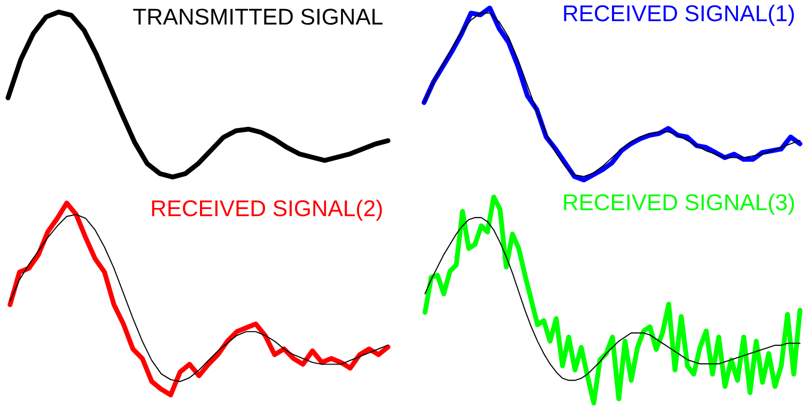  Describe the element at coordinates (267, 210) in the screenshot. I see `chart-title: RECEIVED SIGNAL(2)` at that location.